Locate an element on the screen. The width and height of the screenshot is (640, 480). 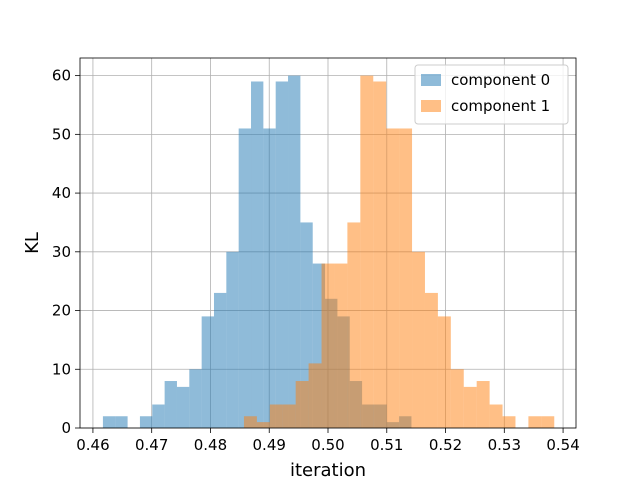
y-tick-label: 20 is located at coordinates (61, 311).